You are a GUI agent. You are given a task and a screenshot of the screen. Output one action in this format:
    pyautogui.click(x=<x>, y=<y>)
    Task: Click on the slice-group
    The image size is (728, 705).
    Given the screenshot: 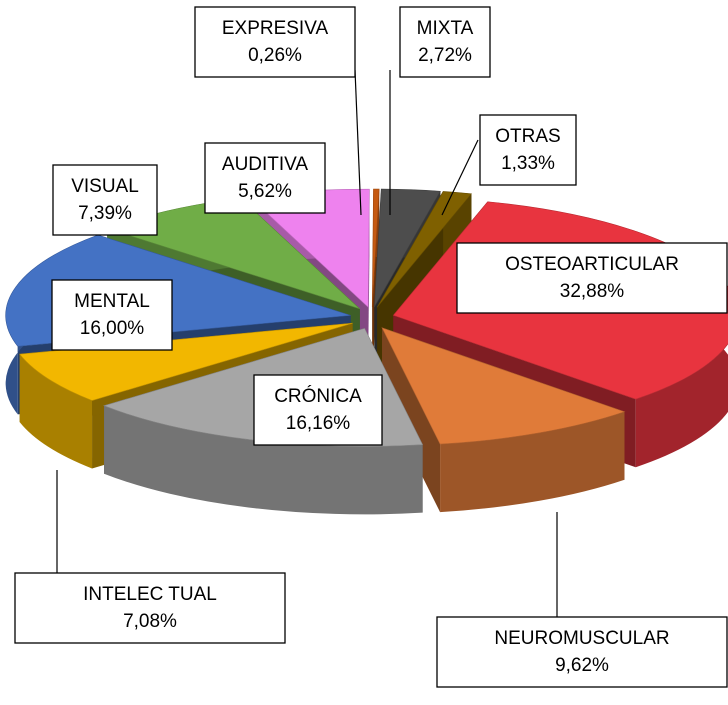 What is the action you would take?
    pyautogui.click(x=503, y=420)
    